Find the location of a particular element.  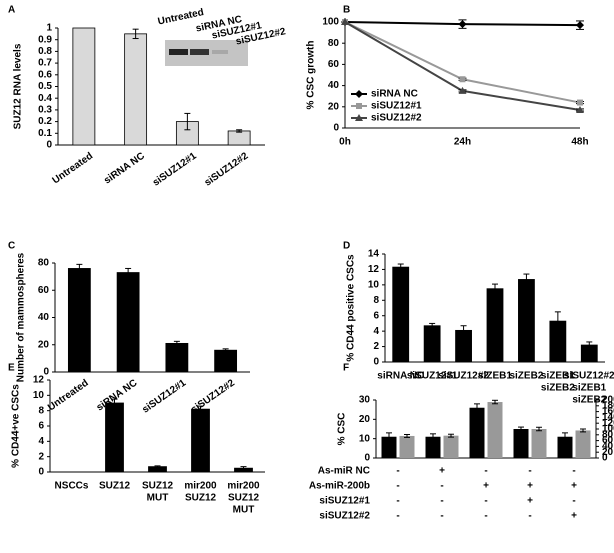

x-tick-label: MUT is located at coordinates (244, 510).